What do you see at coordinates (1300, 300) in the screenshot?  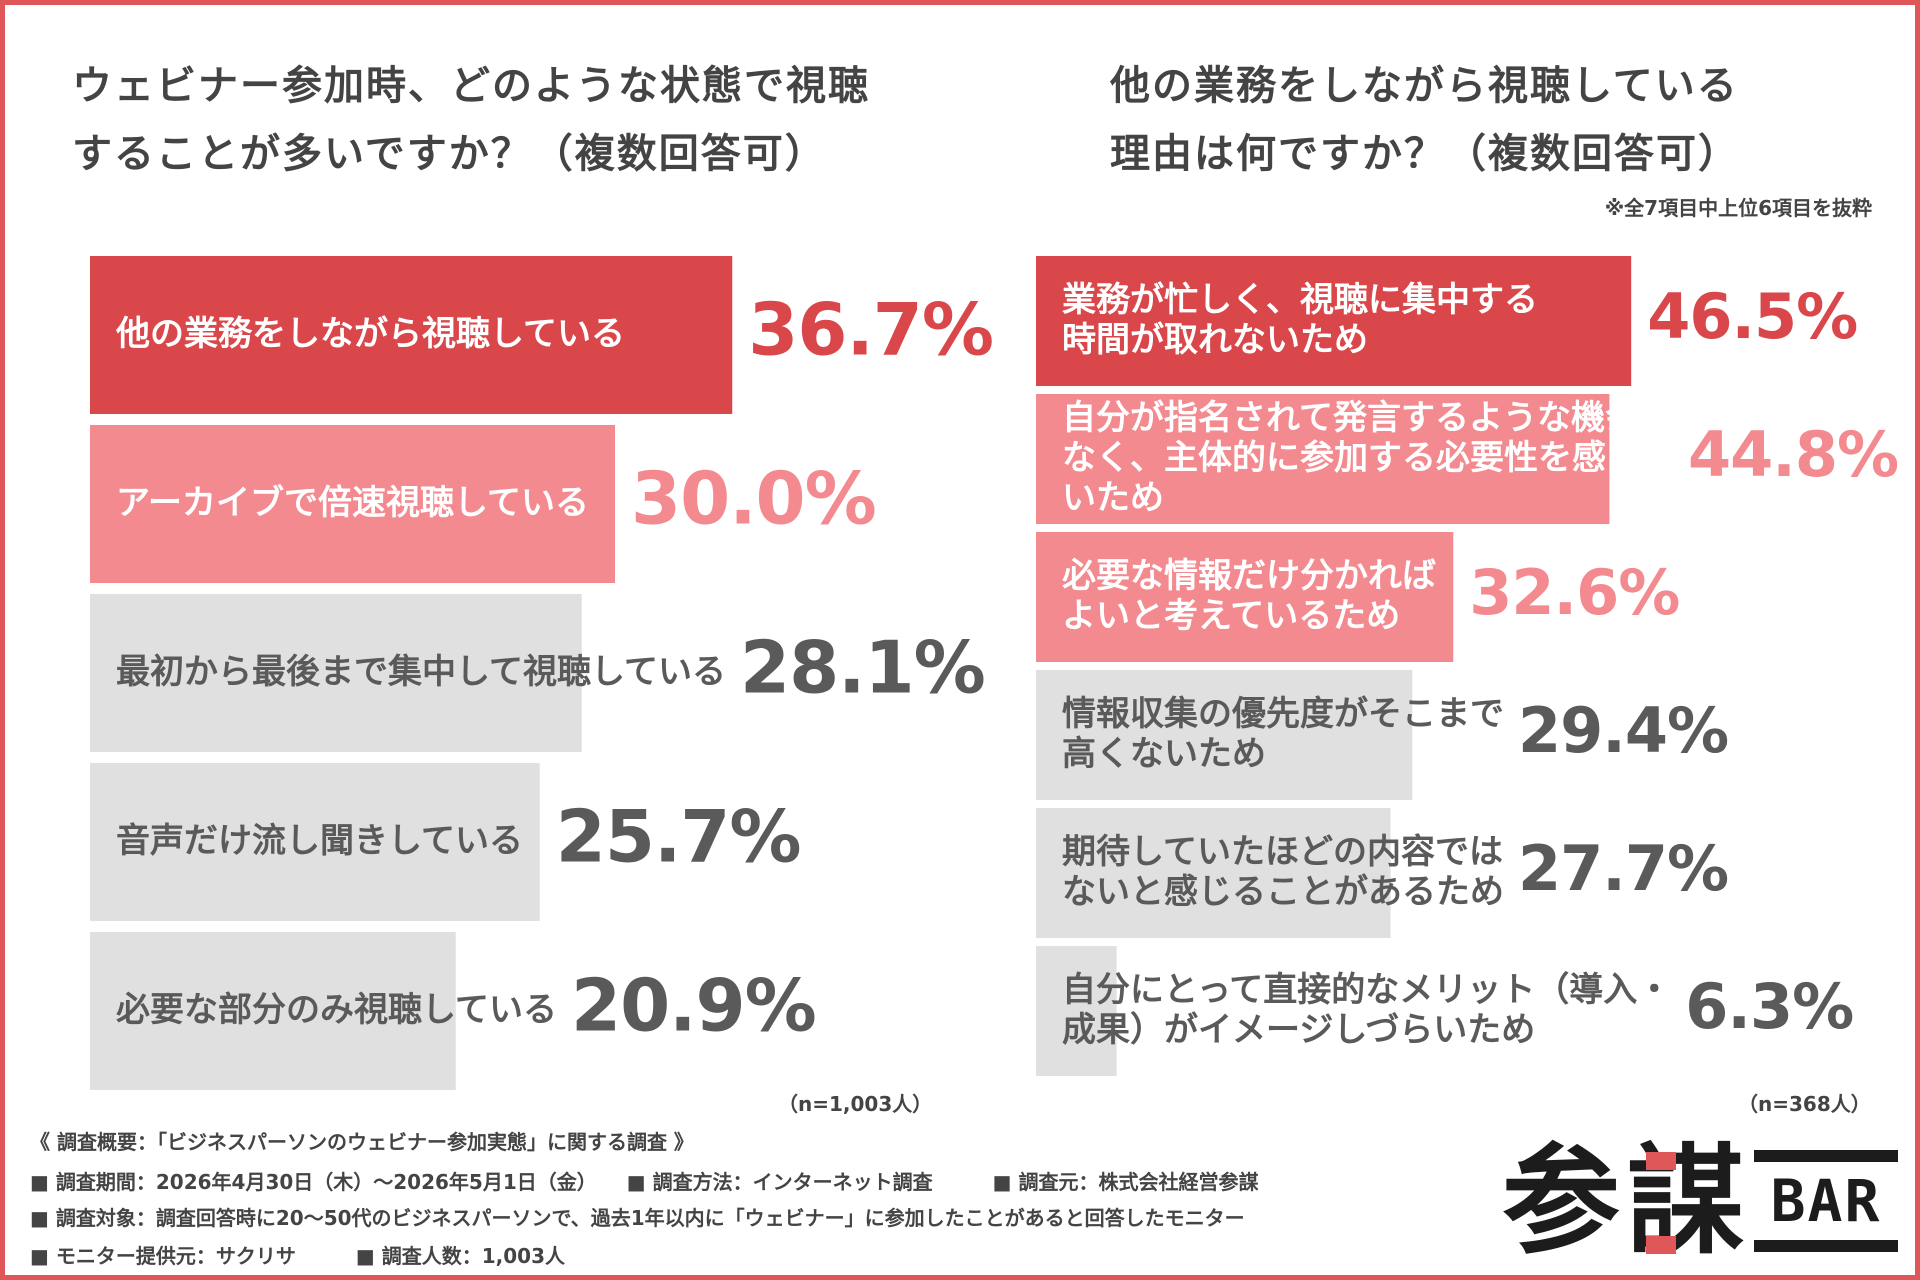 I see `chart2-category-label-1-line-1: 業務が忙しく、視聴に集中する` at bounding box center [1300, 300].